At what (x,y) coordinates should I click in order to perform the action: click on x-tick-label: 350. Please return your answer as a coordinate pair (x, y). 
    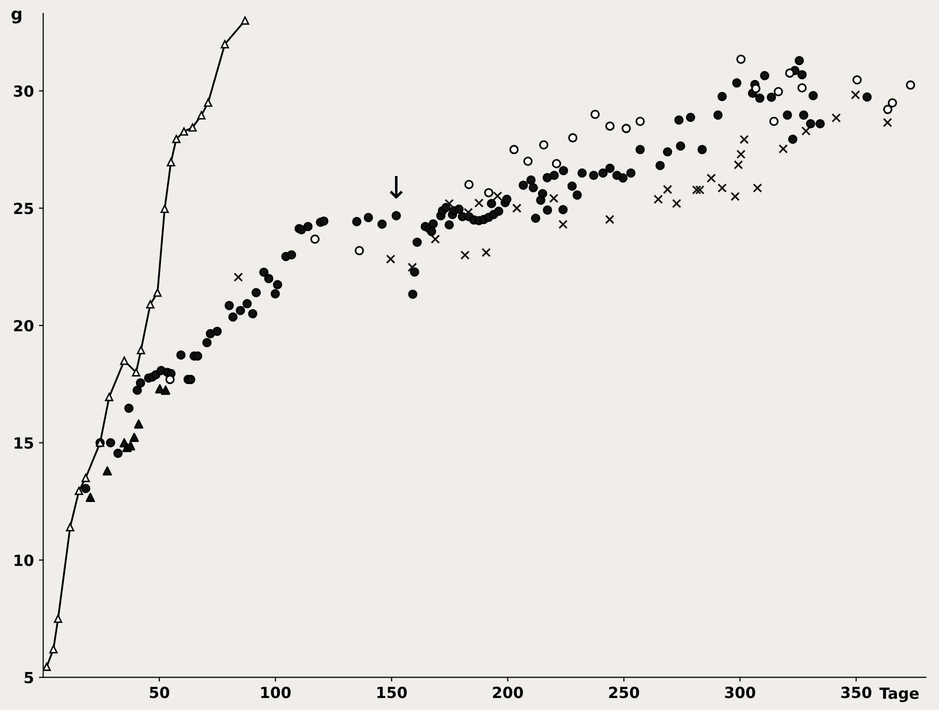
    Looking at the image, I should click on (856, 692).